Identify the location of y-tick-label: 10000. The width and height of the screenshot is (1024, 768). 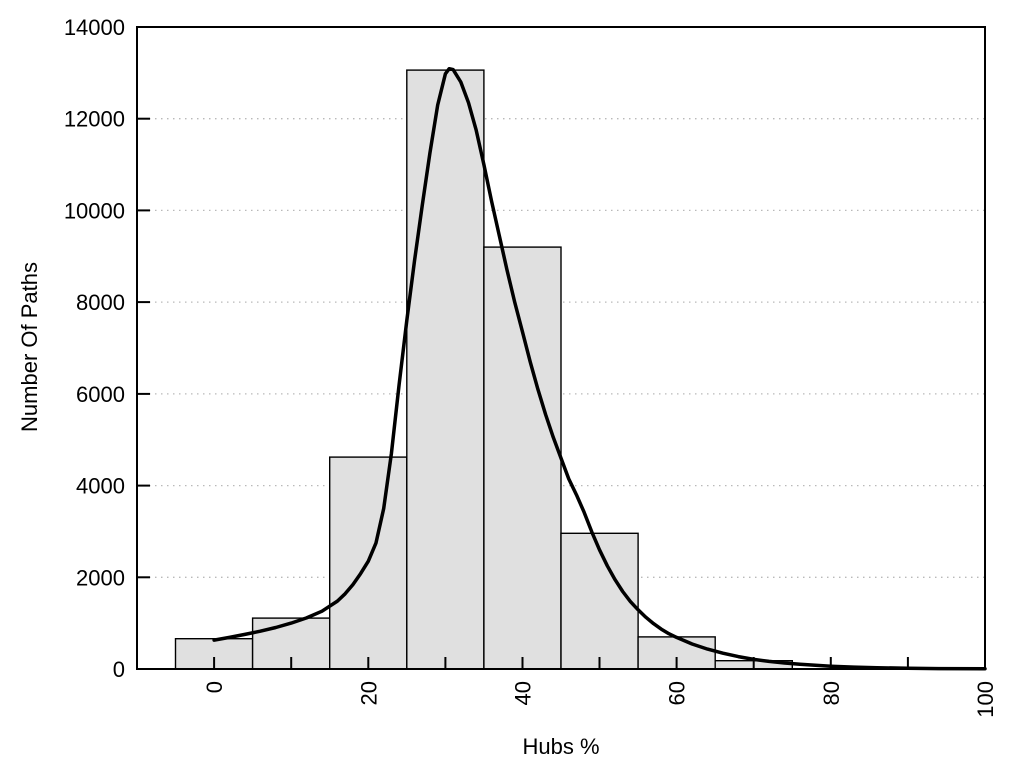
(94, 210).